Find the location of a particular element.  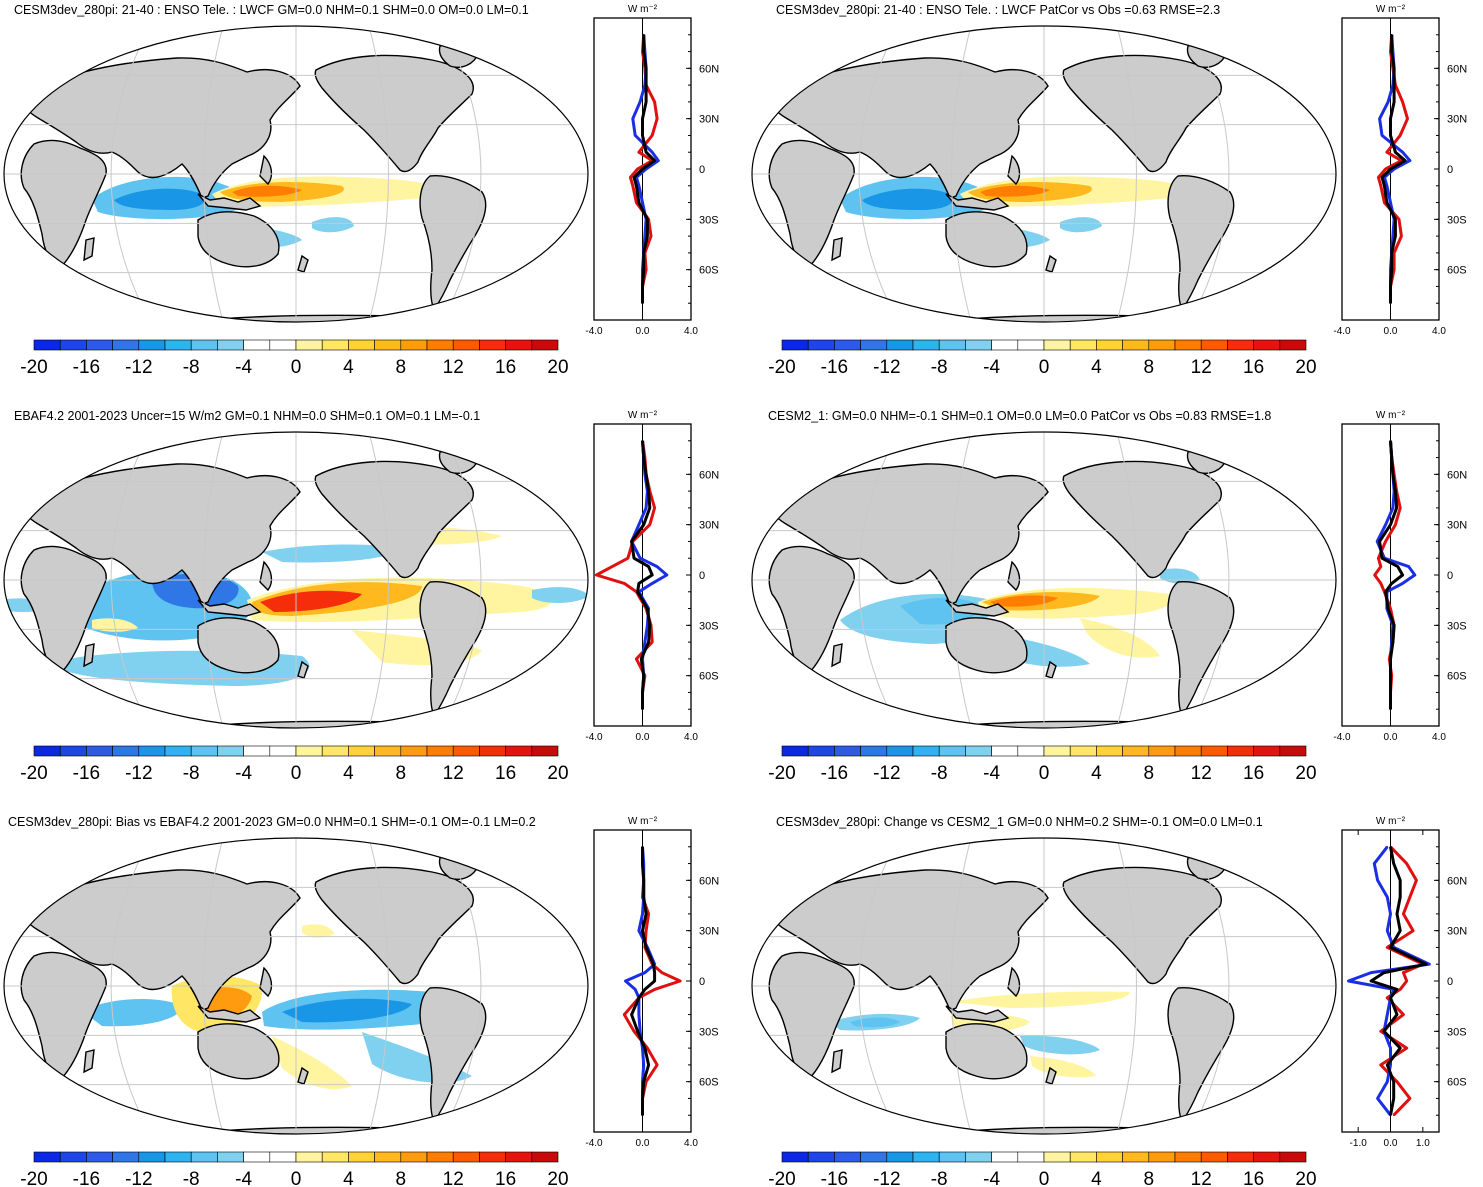

colorbar-label: -12 is located at coordinates (138, 367).